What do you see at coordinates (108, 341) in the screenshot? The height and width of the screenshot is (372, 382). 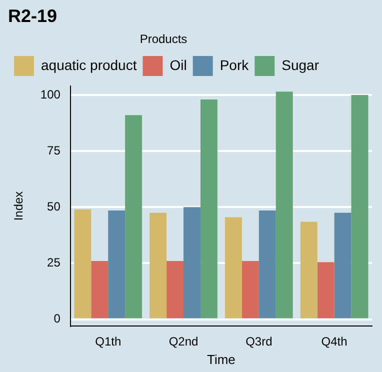 I see `x-tick-label: Q1th` at bounding box center [108, 341].